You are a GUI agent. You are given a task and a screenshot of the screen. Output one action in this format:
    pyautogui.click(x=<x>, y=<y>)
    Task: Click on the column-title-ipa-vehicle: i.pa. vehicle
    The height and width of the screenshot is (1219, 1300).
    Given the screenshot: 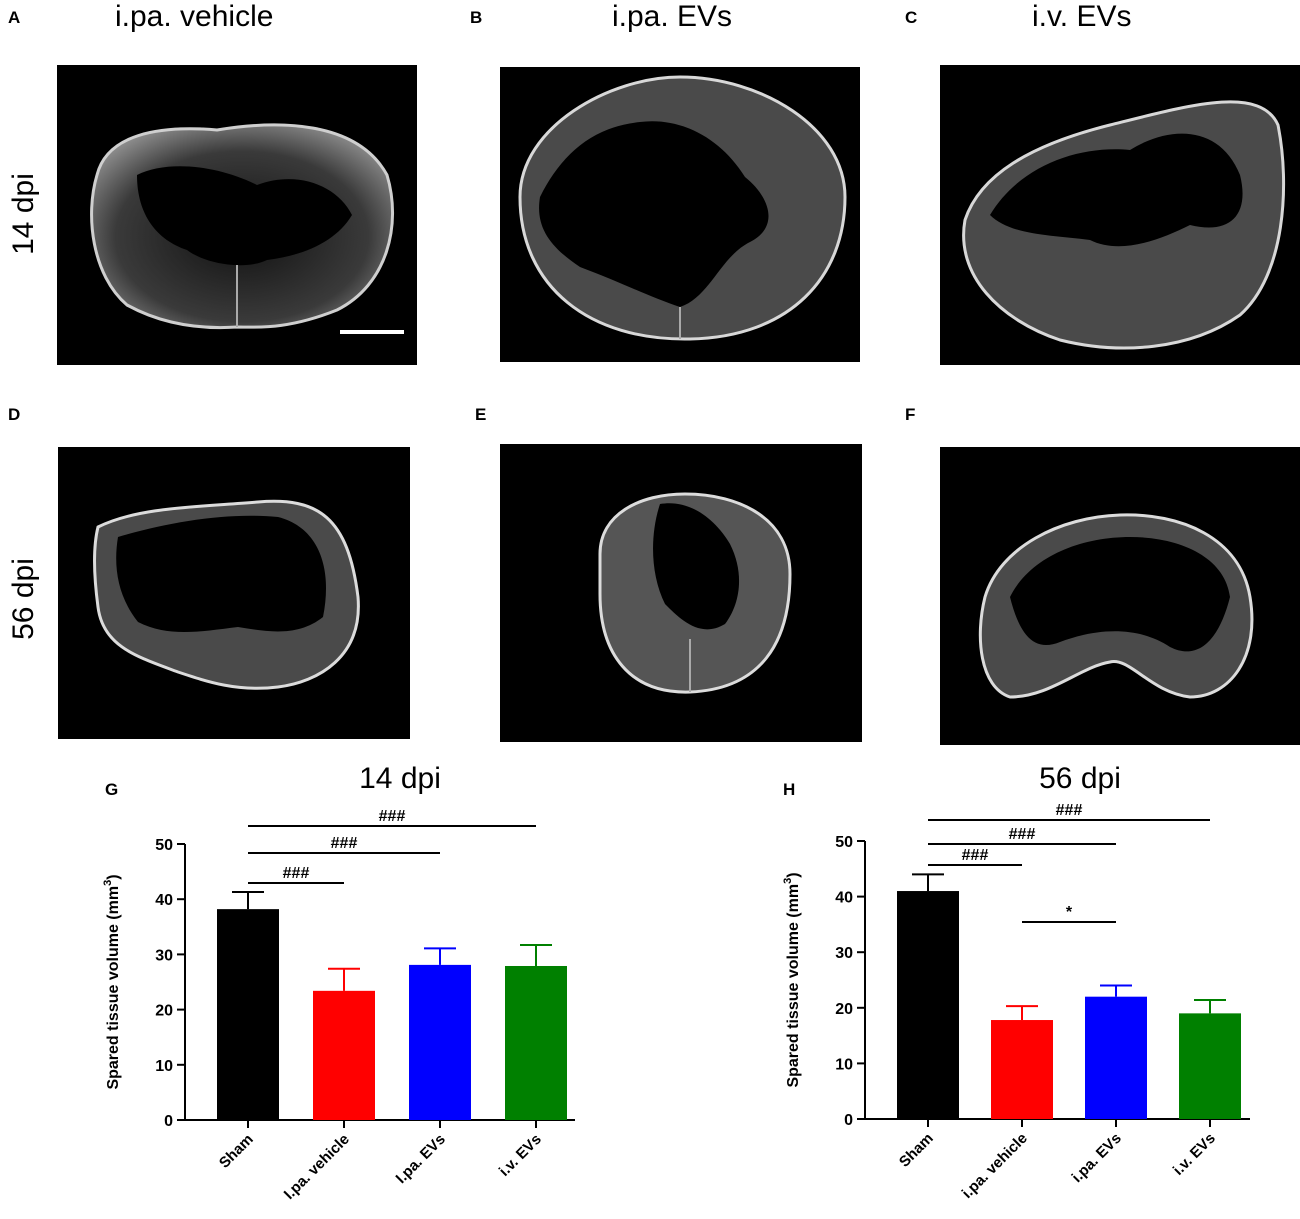 What is the action you would take?
    pyautogui.click(x=194, y=16)
    